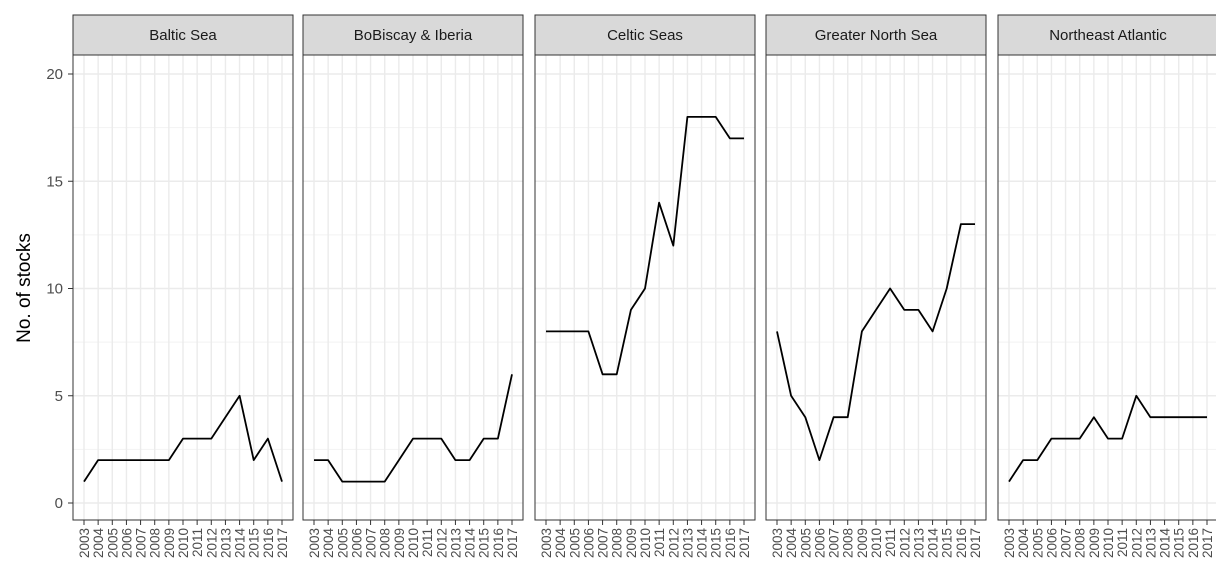 The width and height of the screenshot is (1216, 577). I want to click on y-axis-label: No. of stocks, so click(24, 288).